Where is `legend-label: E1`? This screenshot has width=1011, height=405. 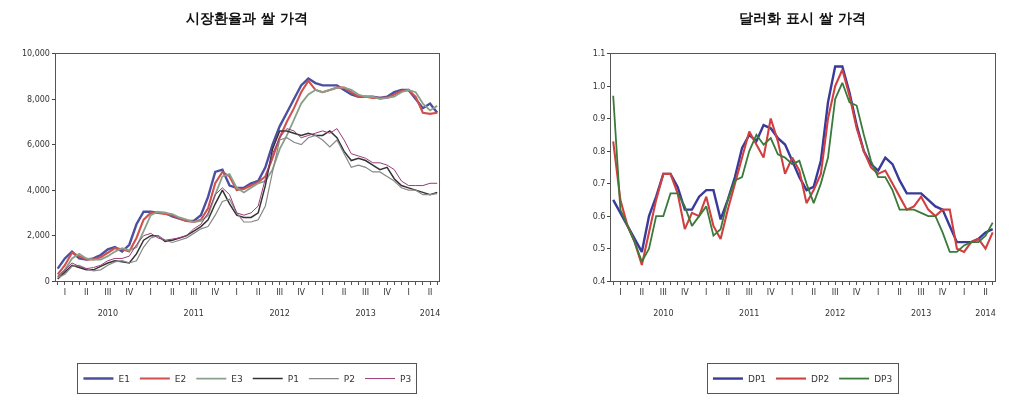 legend-label: E1 is located at coordinates (124, 379).